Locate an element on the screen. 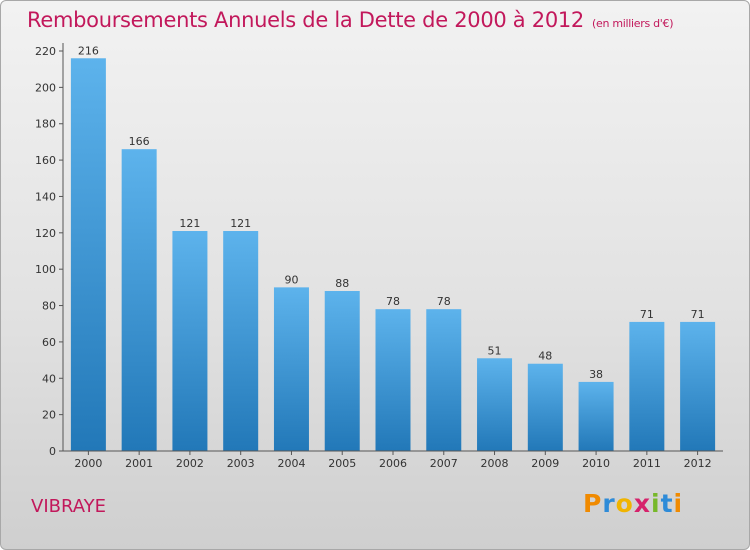 This screenshot has height=550, width=750. logo-letter: x is located at coordinates (642, 503).